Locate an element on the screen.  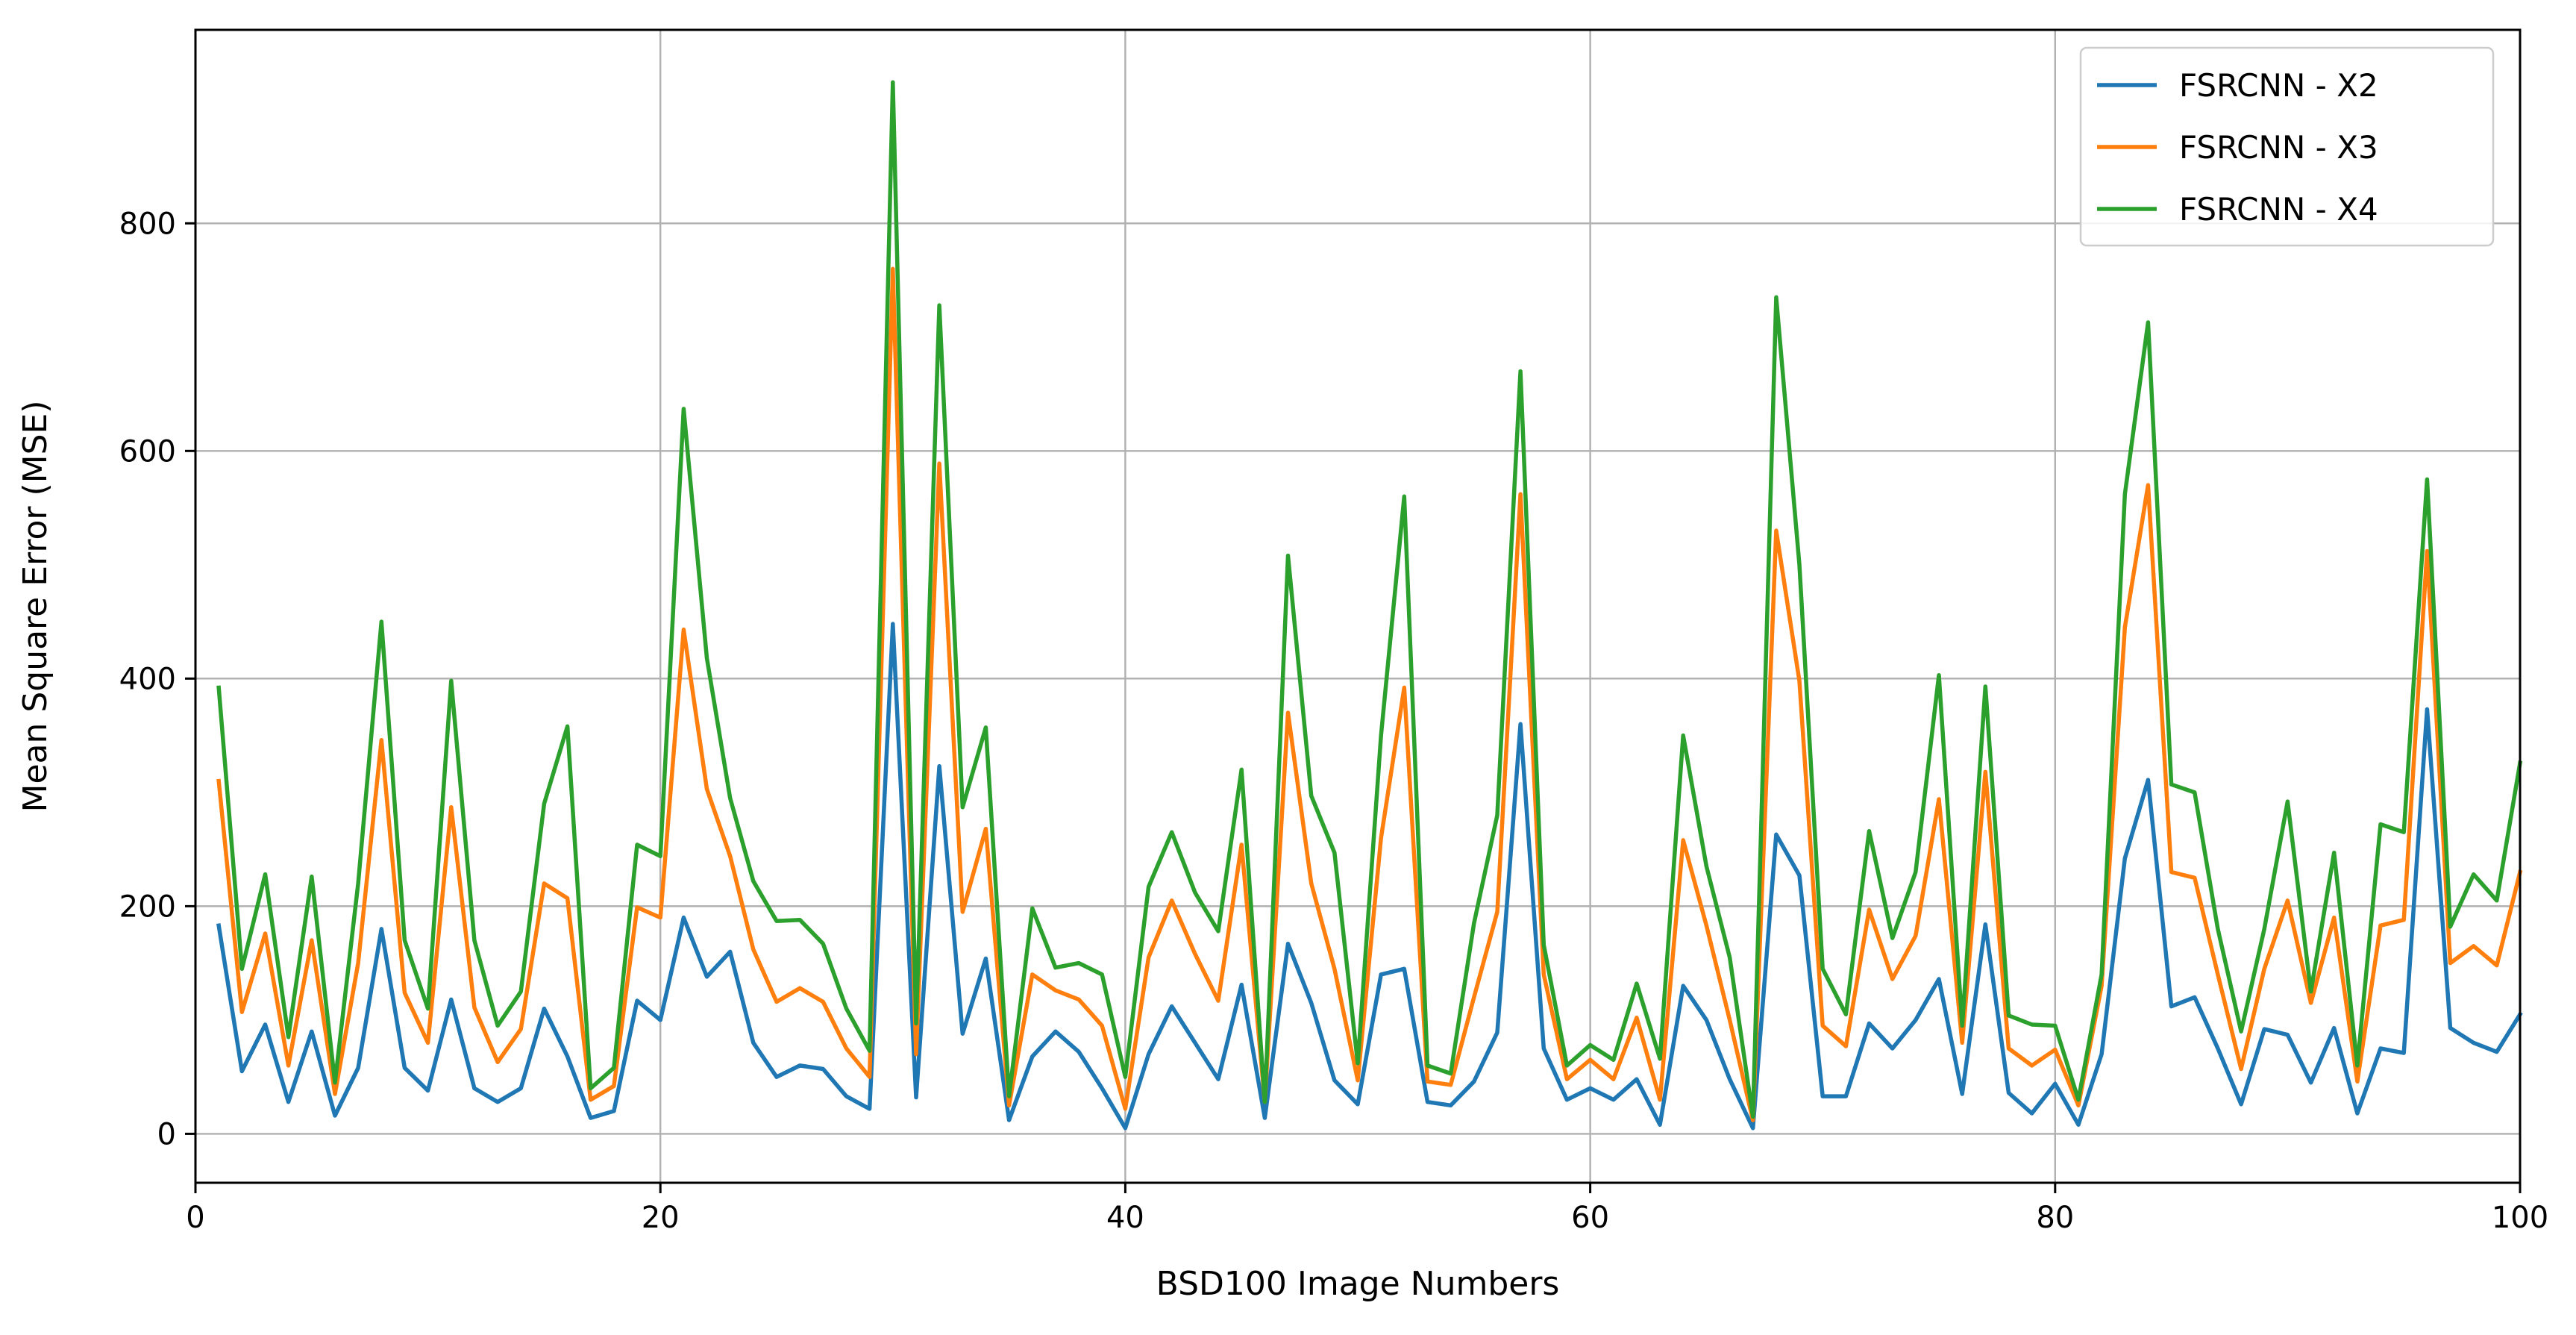
legend-label-3: FSRCNN - X4 is located at coordinates (2278, 209).